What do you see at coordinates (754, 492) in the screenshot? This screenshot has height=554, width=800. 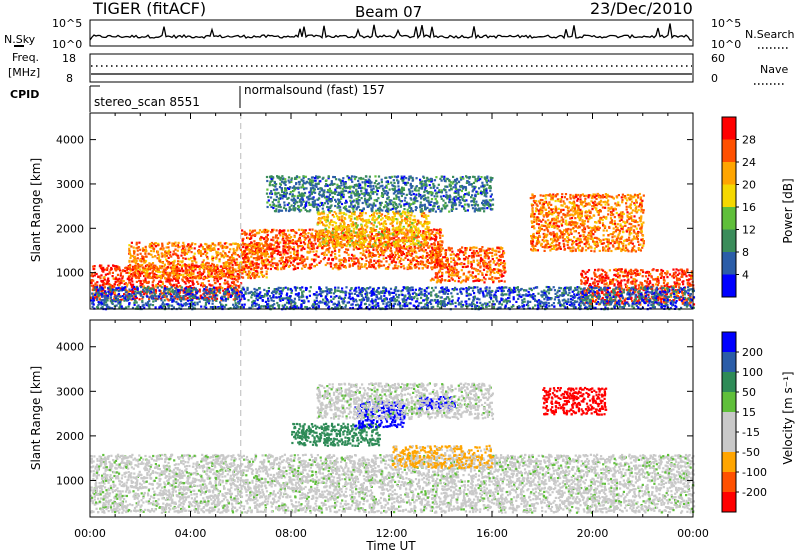 I see `velocity-colorbar-tick: -200` at bounding box center [754, 492].